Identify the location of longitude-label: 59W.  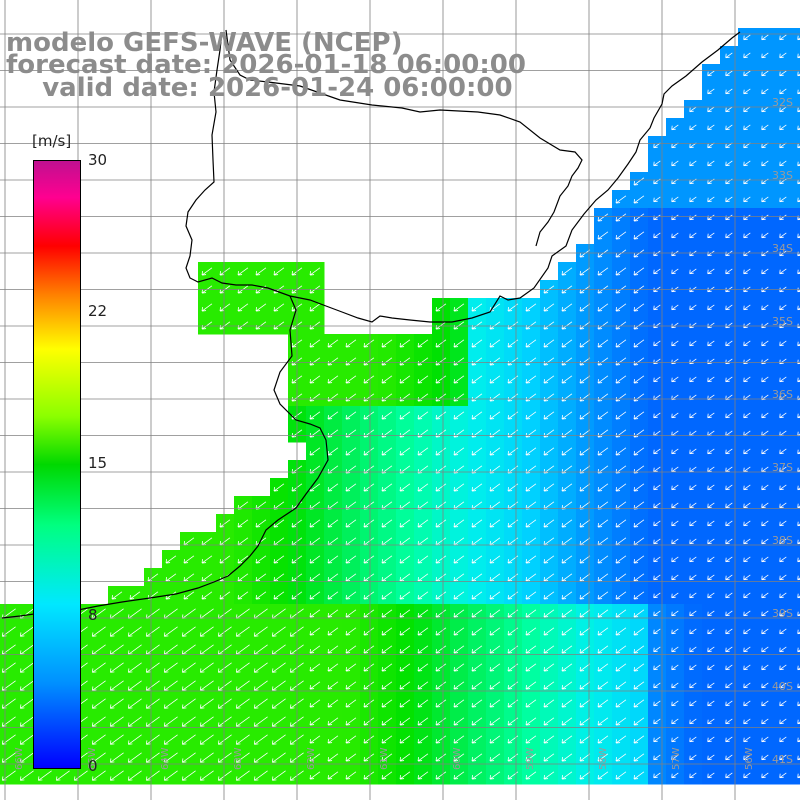
(530, 758).